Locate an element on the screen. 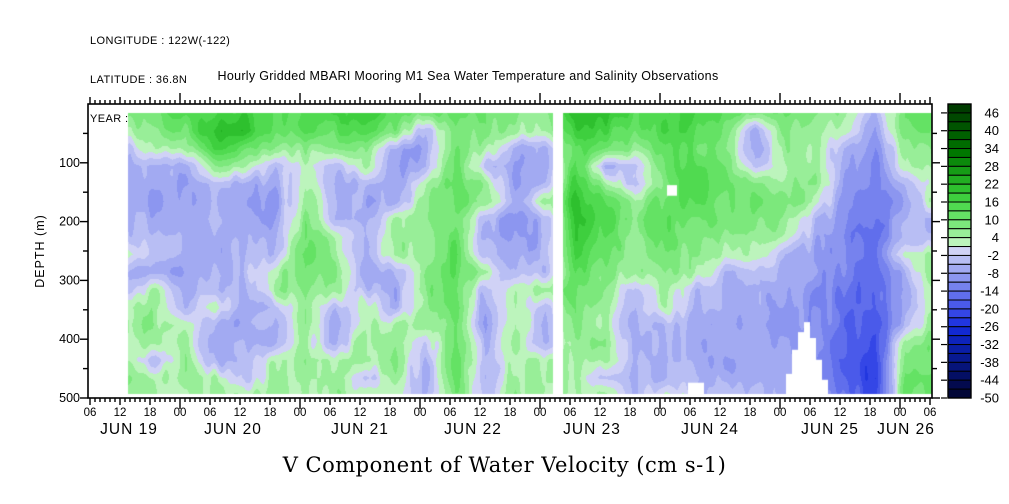  colorbar-tick-label: 4 is located at coordinates (995, 237).